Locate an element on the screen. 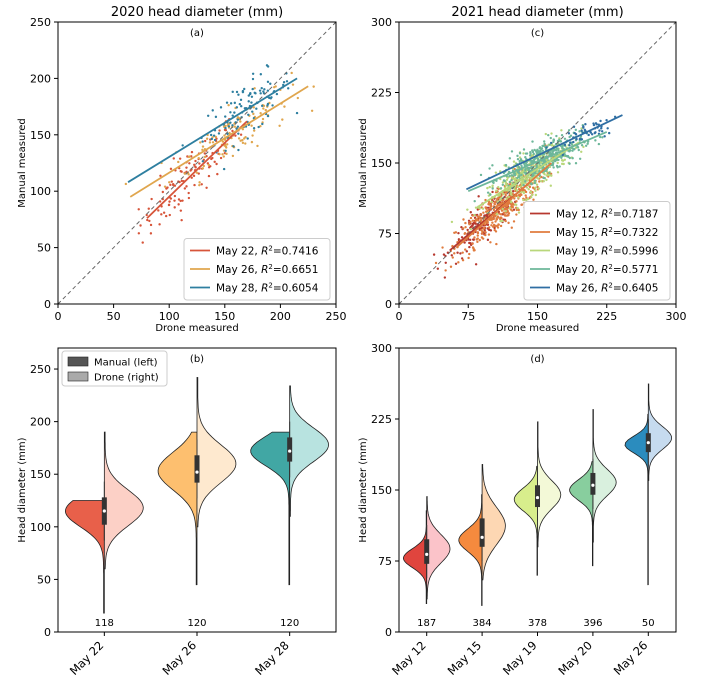 The image size is (710, 685). b-xtick-label: May 26 is located at coordinates (179, 658).